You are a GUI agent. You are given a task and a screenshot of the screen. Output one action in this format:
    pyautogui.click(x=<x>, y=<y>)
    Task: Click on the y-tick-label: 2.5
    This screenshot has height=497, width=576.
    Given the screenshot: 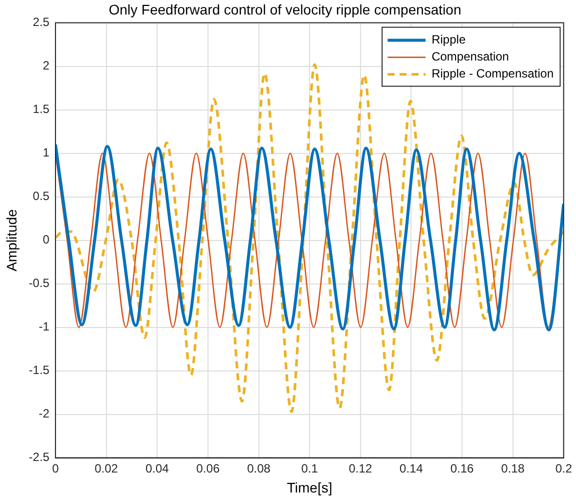 What is the action you would take?
    pyautogui.click(x=41, y=22)
    